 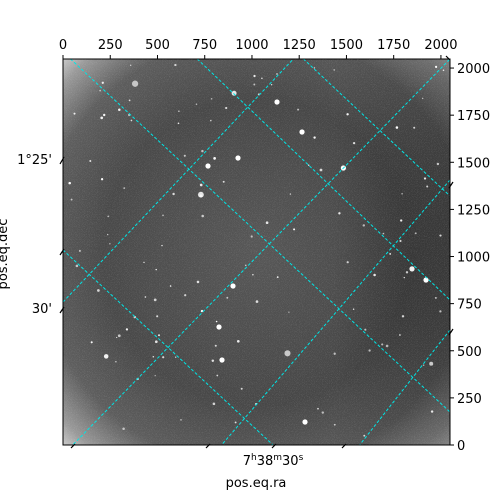 I want to click on top-axis: 0 250 500 750 1000 1250 1500 1750 2000, so click(x=258, y=48).